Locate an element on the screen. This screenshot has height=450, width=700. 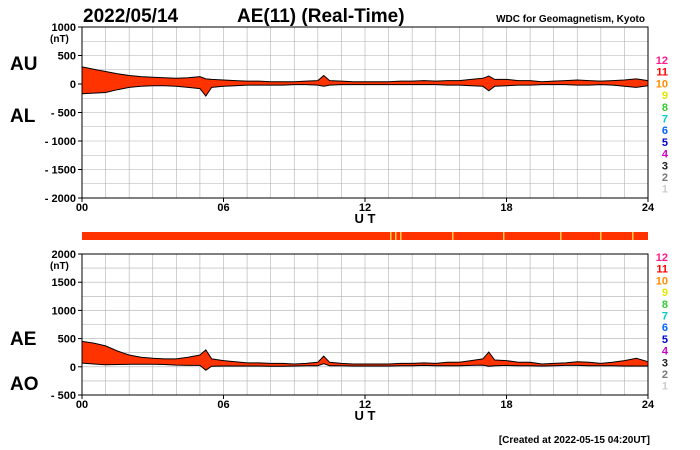
au-al-x-ticks: 00 06 12 18 24 is located at coordinates (365, 206).